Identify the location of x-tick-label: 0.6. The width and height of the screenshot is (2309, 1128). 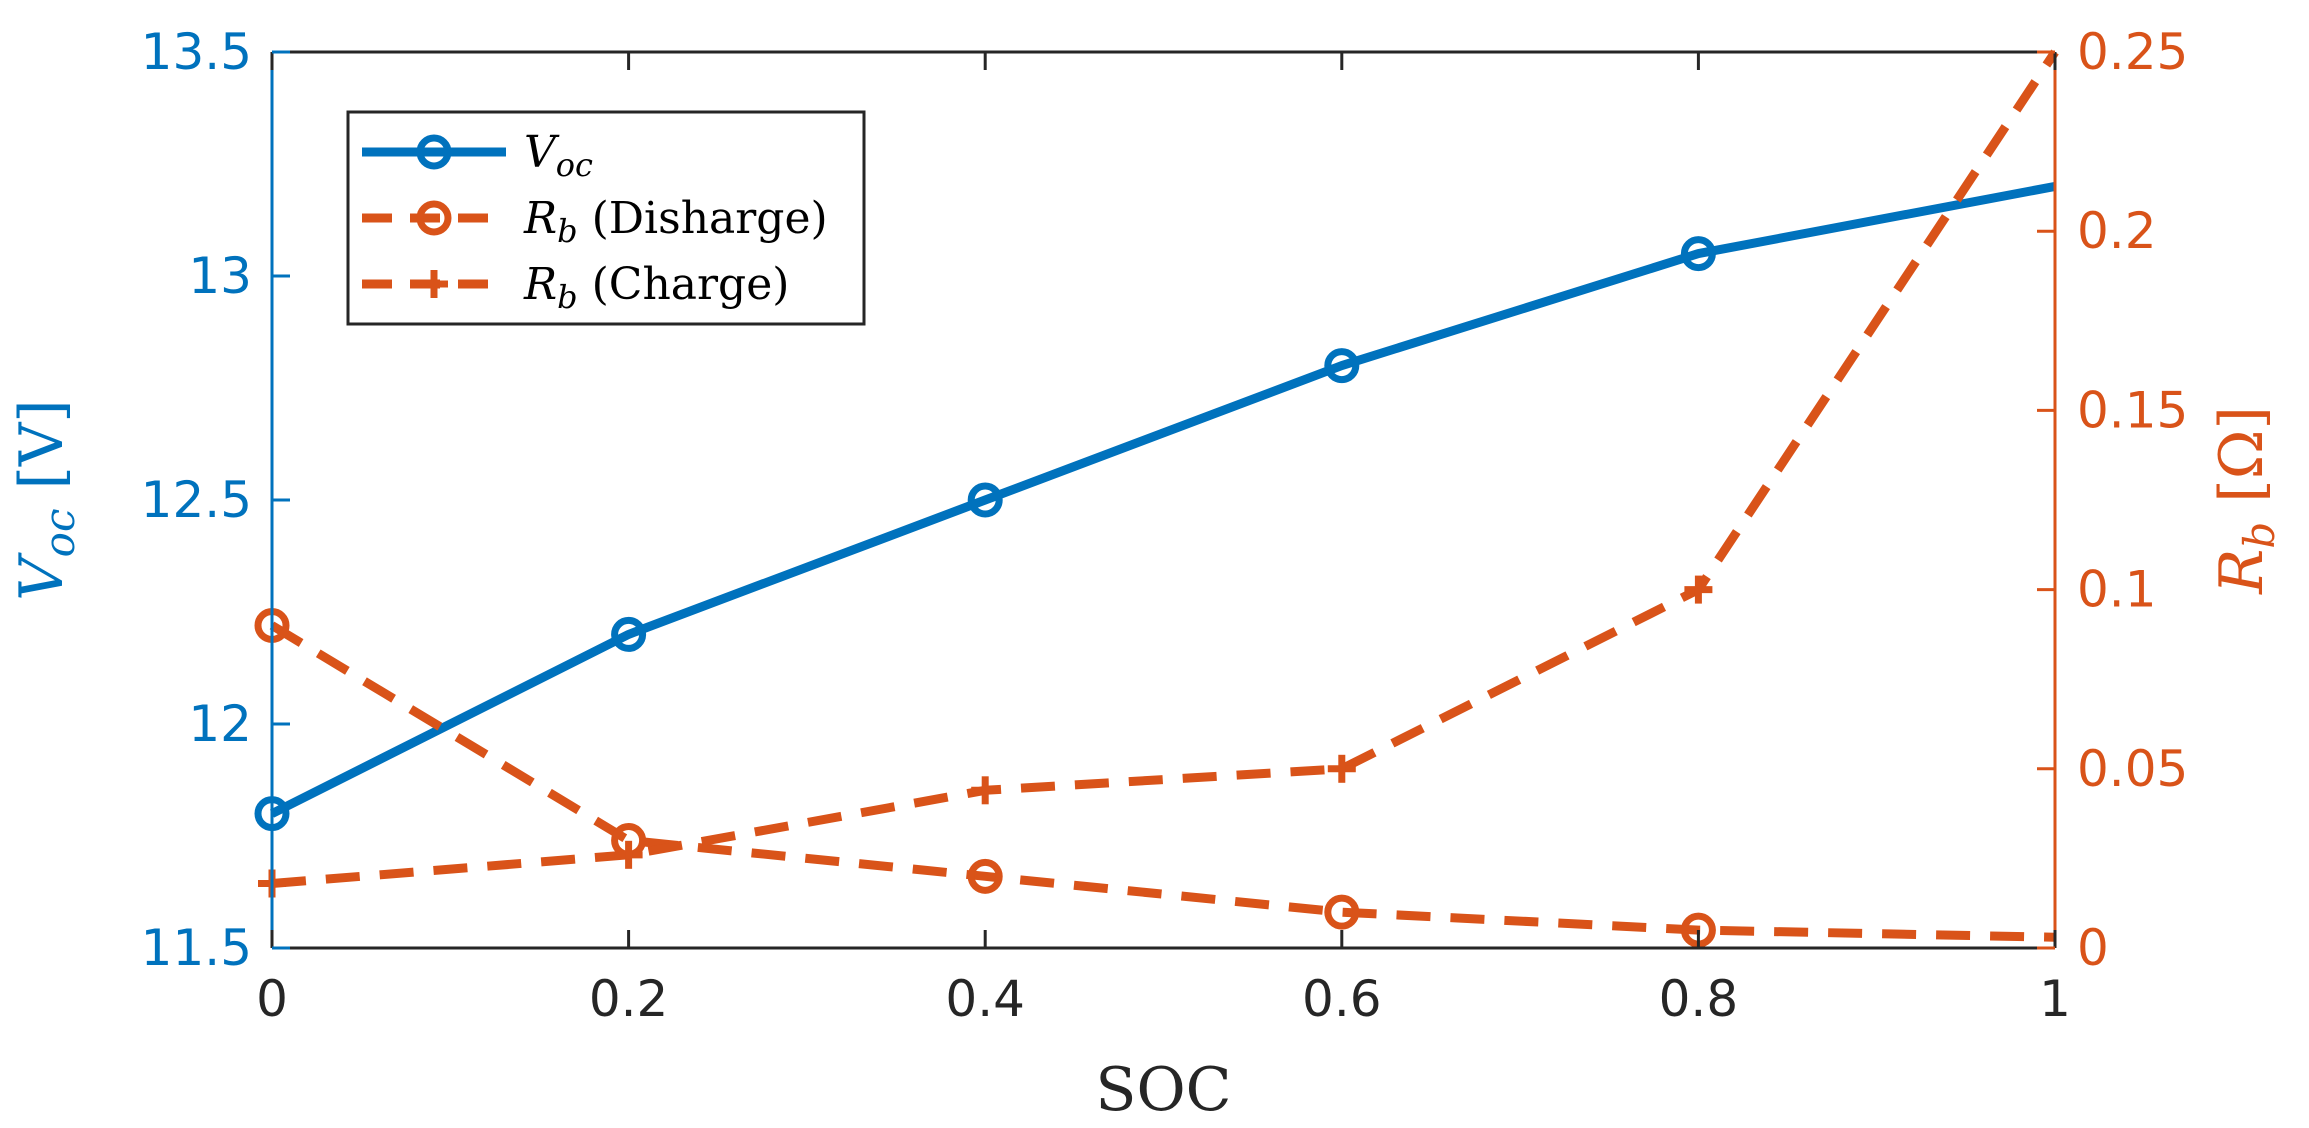
(1342, 999).